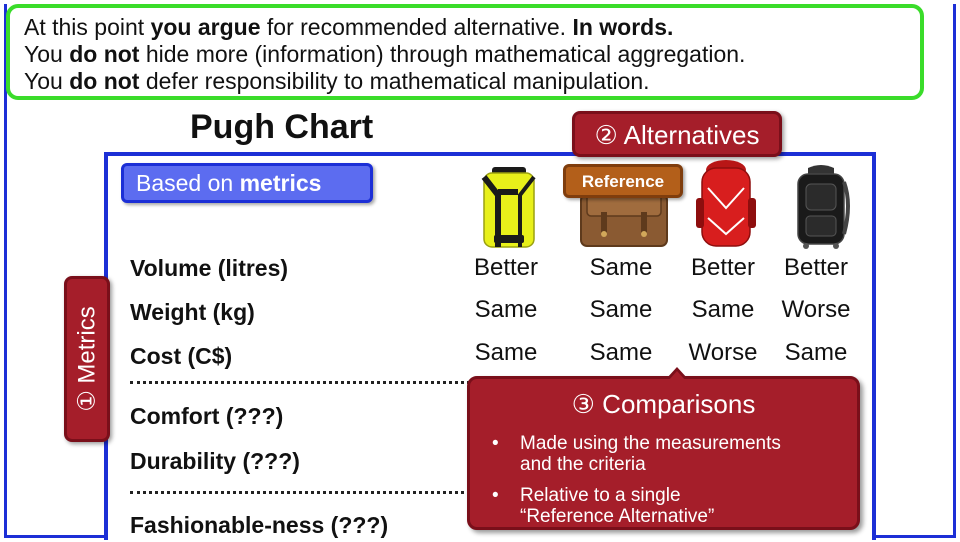 This screenshot has height=542, width=960. What do you see at coordinates (215, 461) in the screenshot?
I see `metric-durability: Durability (???)` at bounding box center [215, 461].